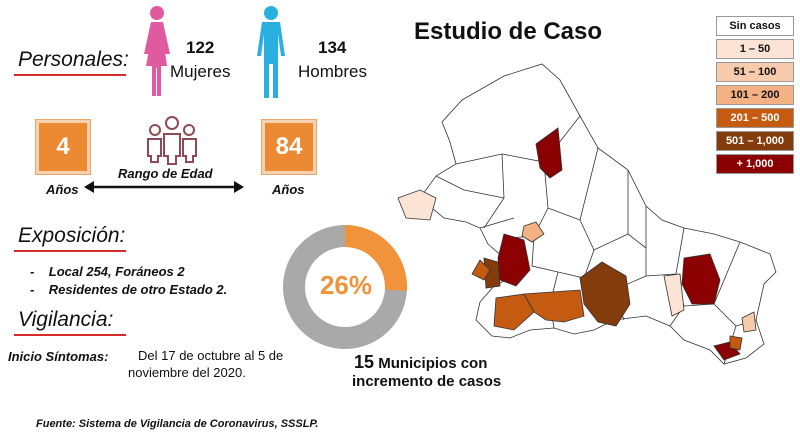 The height and width of the screenshot is (442, 800). Describe the element at coordinates (427, 381) in the screenshot. I see `municipios-line2: incremento de casos` at that location.